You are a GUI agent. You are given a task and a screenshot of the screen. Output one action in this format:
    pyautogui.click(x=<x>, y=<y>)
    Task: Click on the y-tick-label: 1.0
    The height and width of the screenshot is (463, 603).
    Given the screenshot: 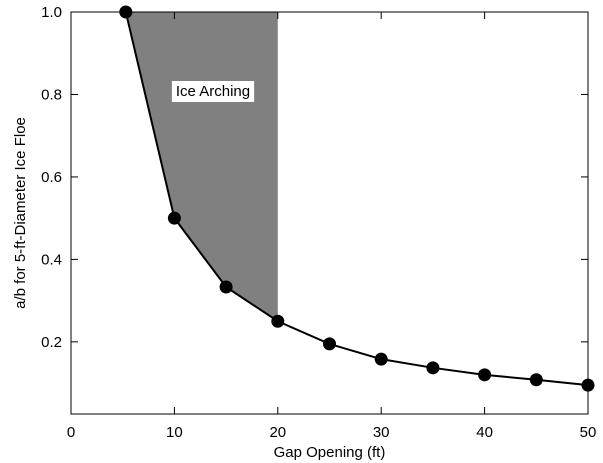 What is the action you would take?
    pyautogui.click(x=51, y=12)
    